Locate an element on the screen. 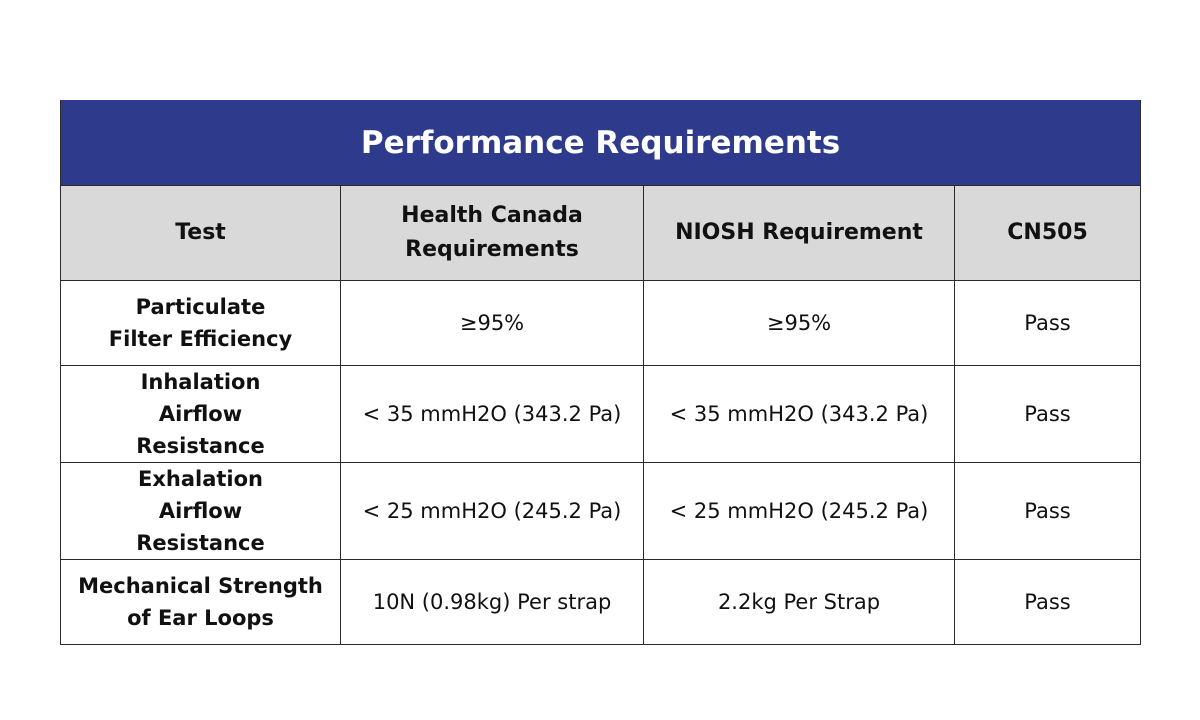  niosh-cell: < 35 mmH2O (343.2 Pa) is located at coordinates (799, 414).